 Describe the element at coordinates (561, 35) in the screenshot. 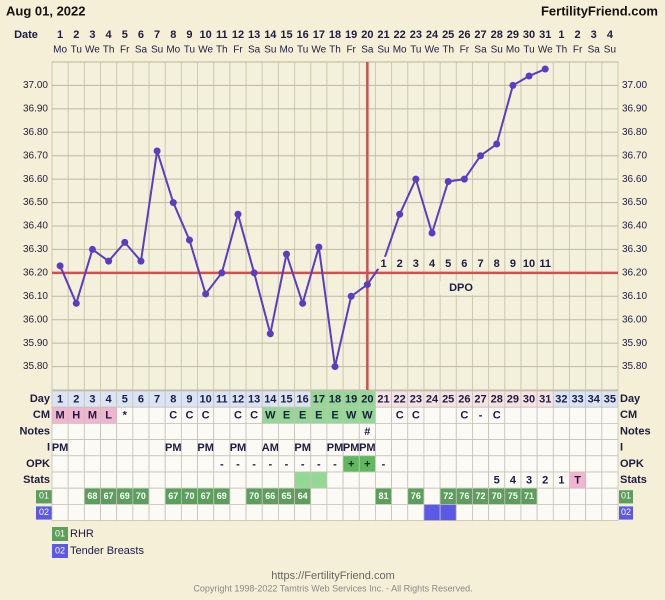

I see `date-label: 1` at that location.